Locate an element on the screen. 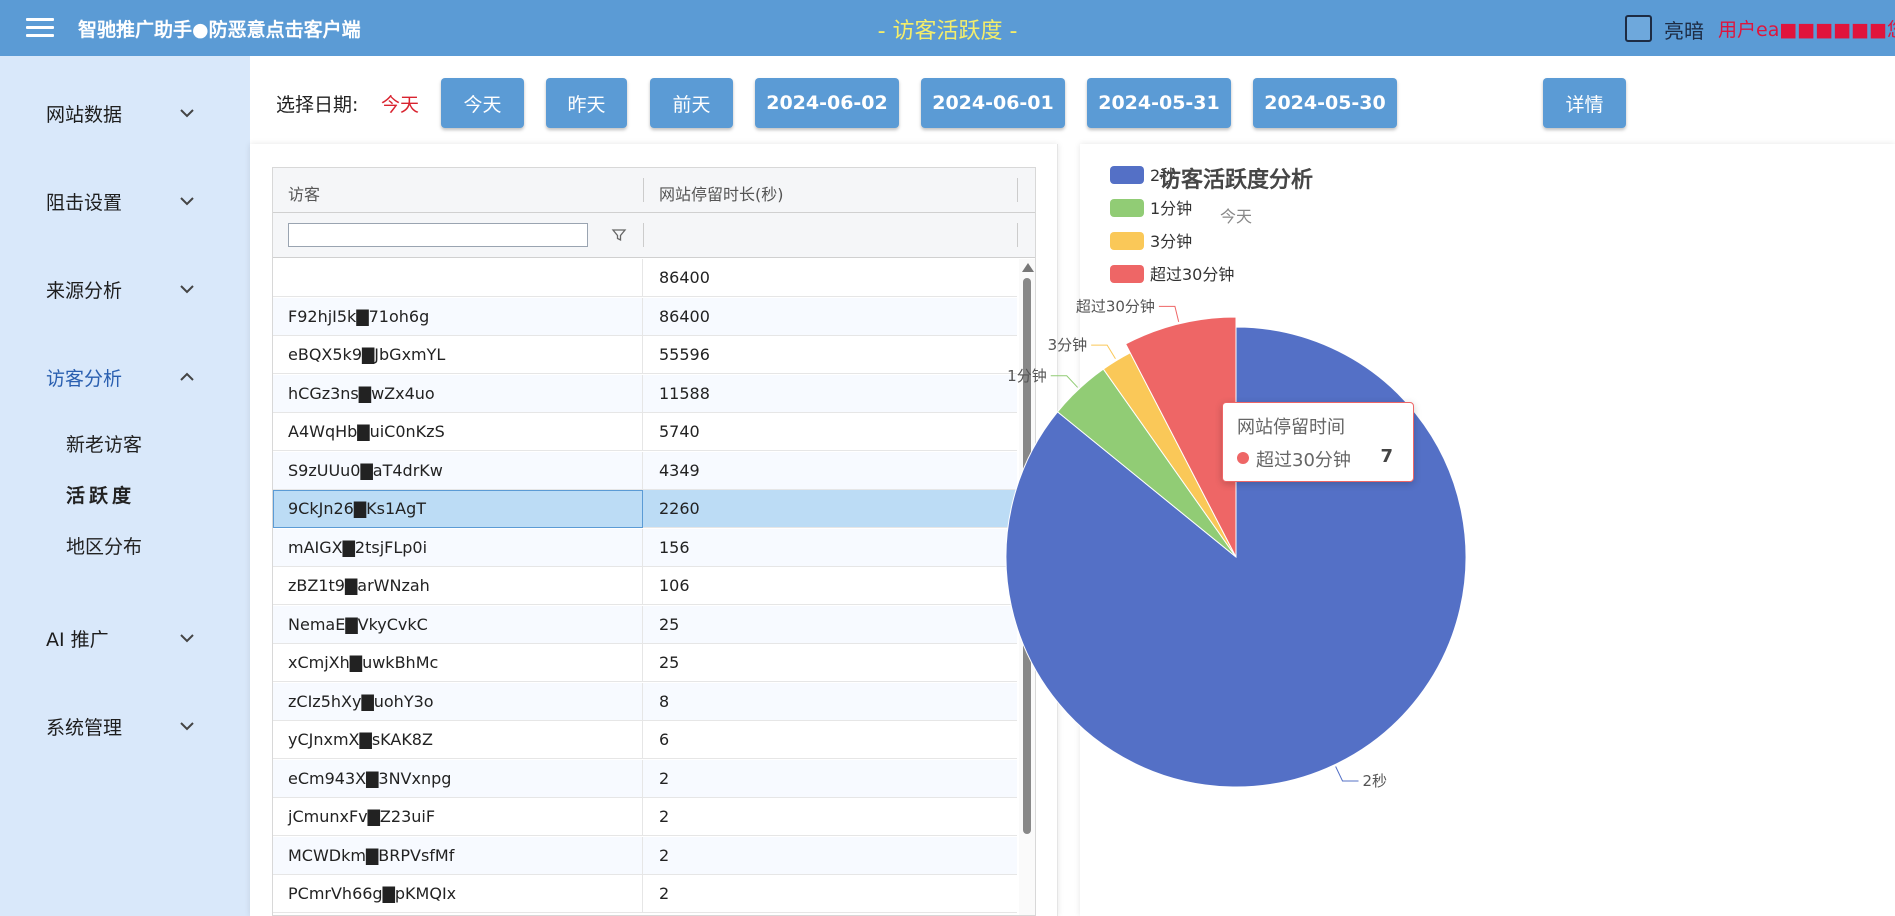  table-header: 访客 网站停留时长(秒) is located at coordinates (654, 190).